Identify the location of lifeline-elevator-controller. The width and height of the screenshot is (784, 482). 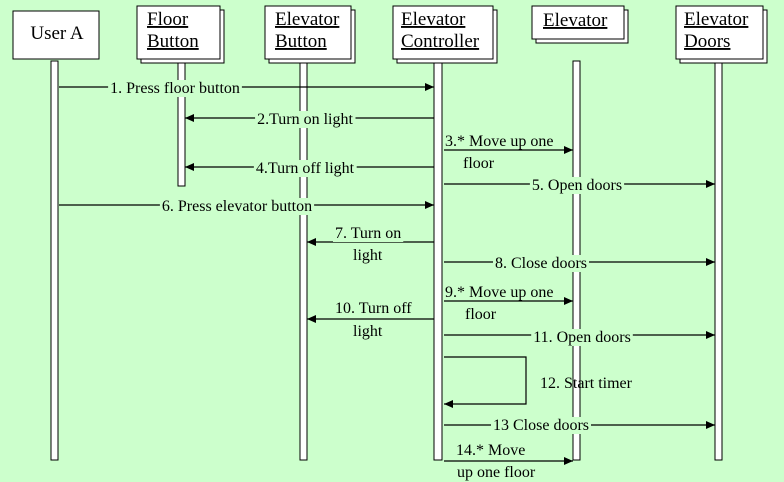
(438, 260).